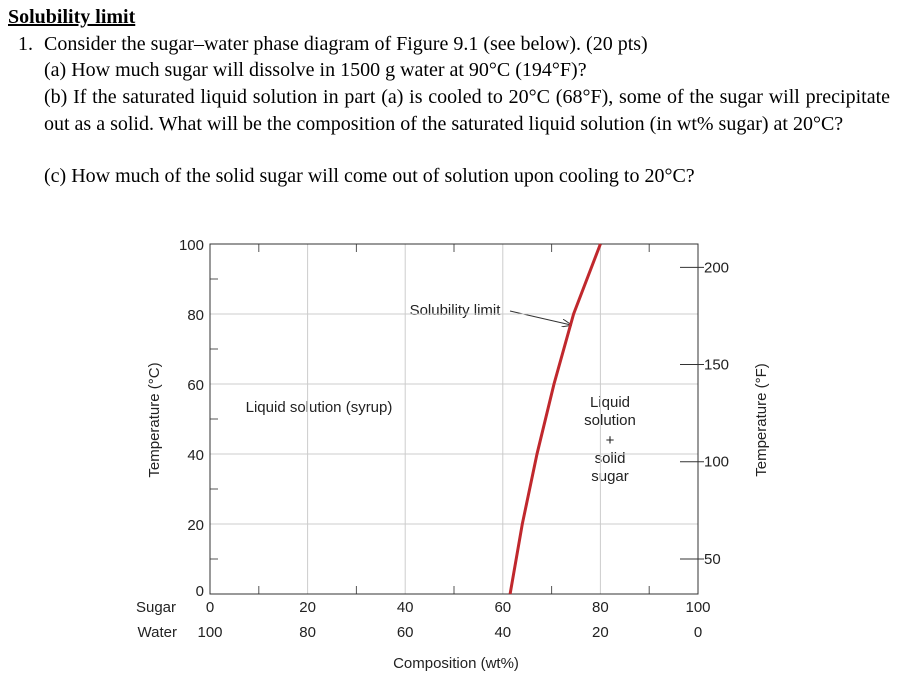 This screenshot has width=907, height=685. I want to click on x2-tick-label: 80, so click(307, 632).